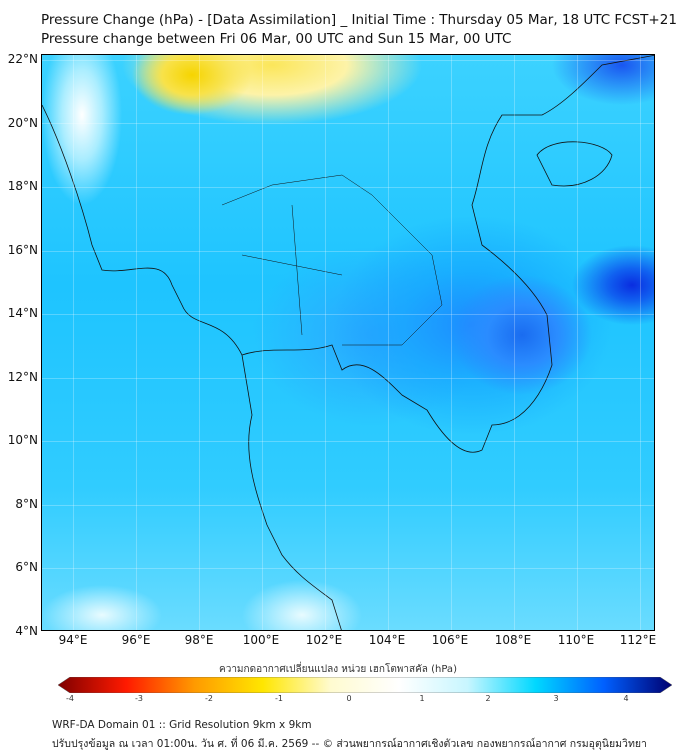 The height and width of the screenshot is (756, 676). I want to click on lat-label: 18°N, so click(22, 186).